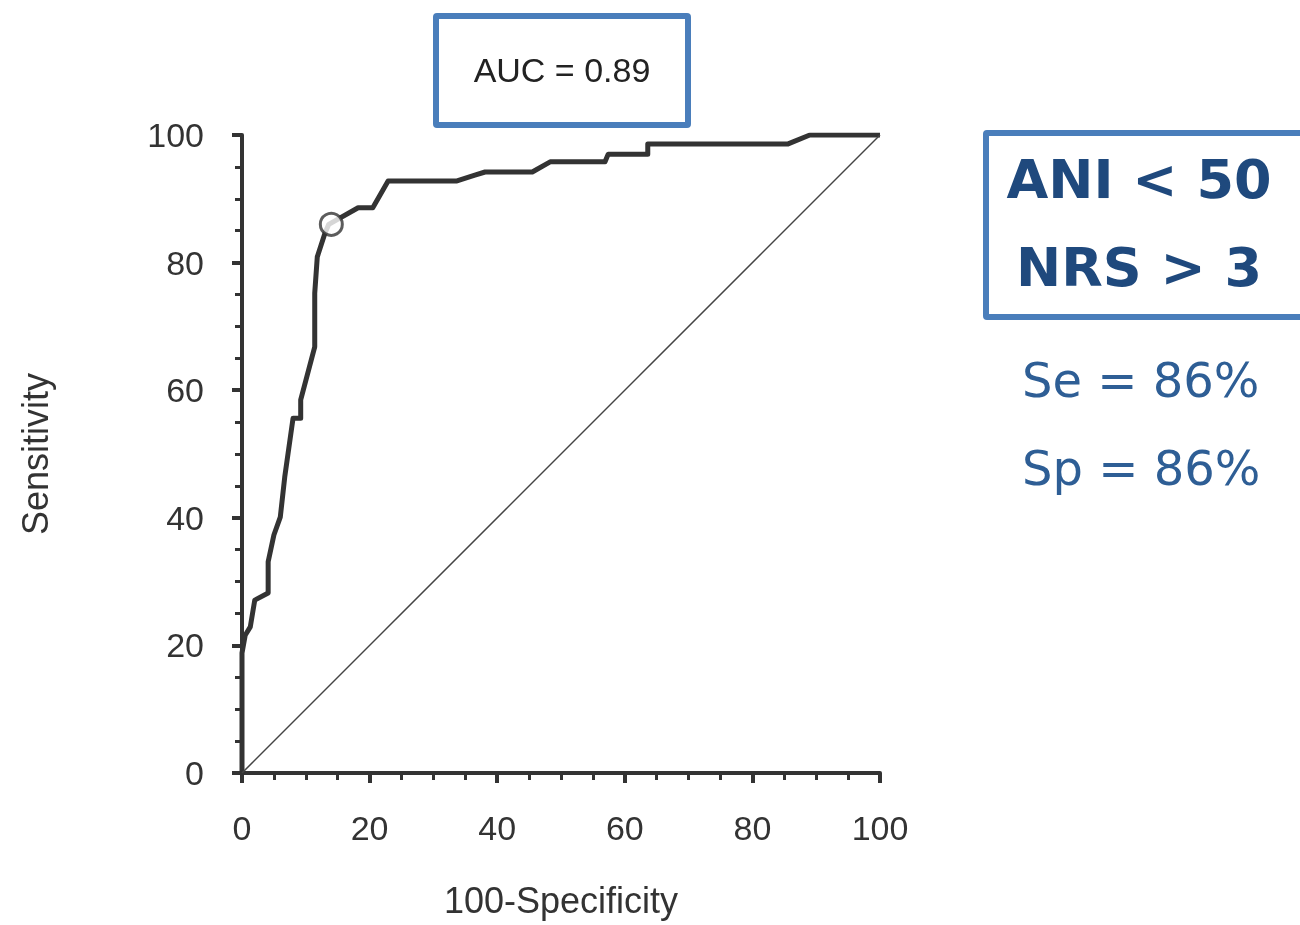  What do you see at coordinates (35, 454) in the screenshot?
I see `y-axis-title: Sensitivity` at bounding box center [35, 454].